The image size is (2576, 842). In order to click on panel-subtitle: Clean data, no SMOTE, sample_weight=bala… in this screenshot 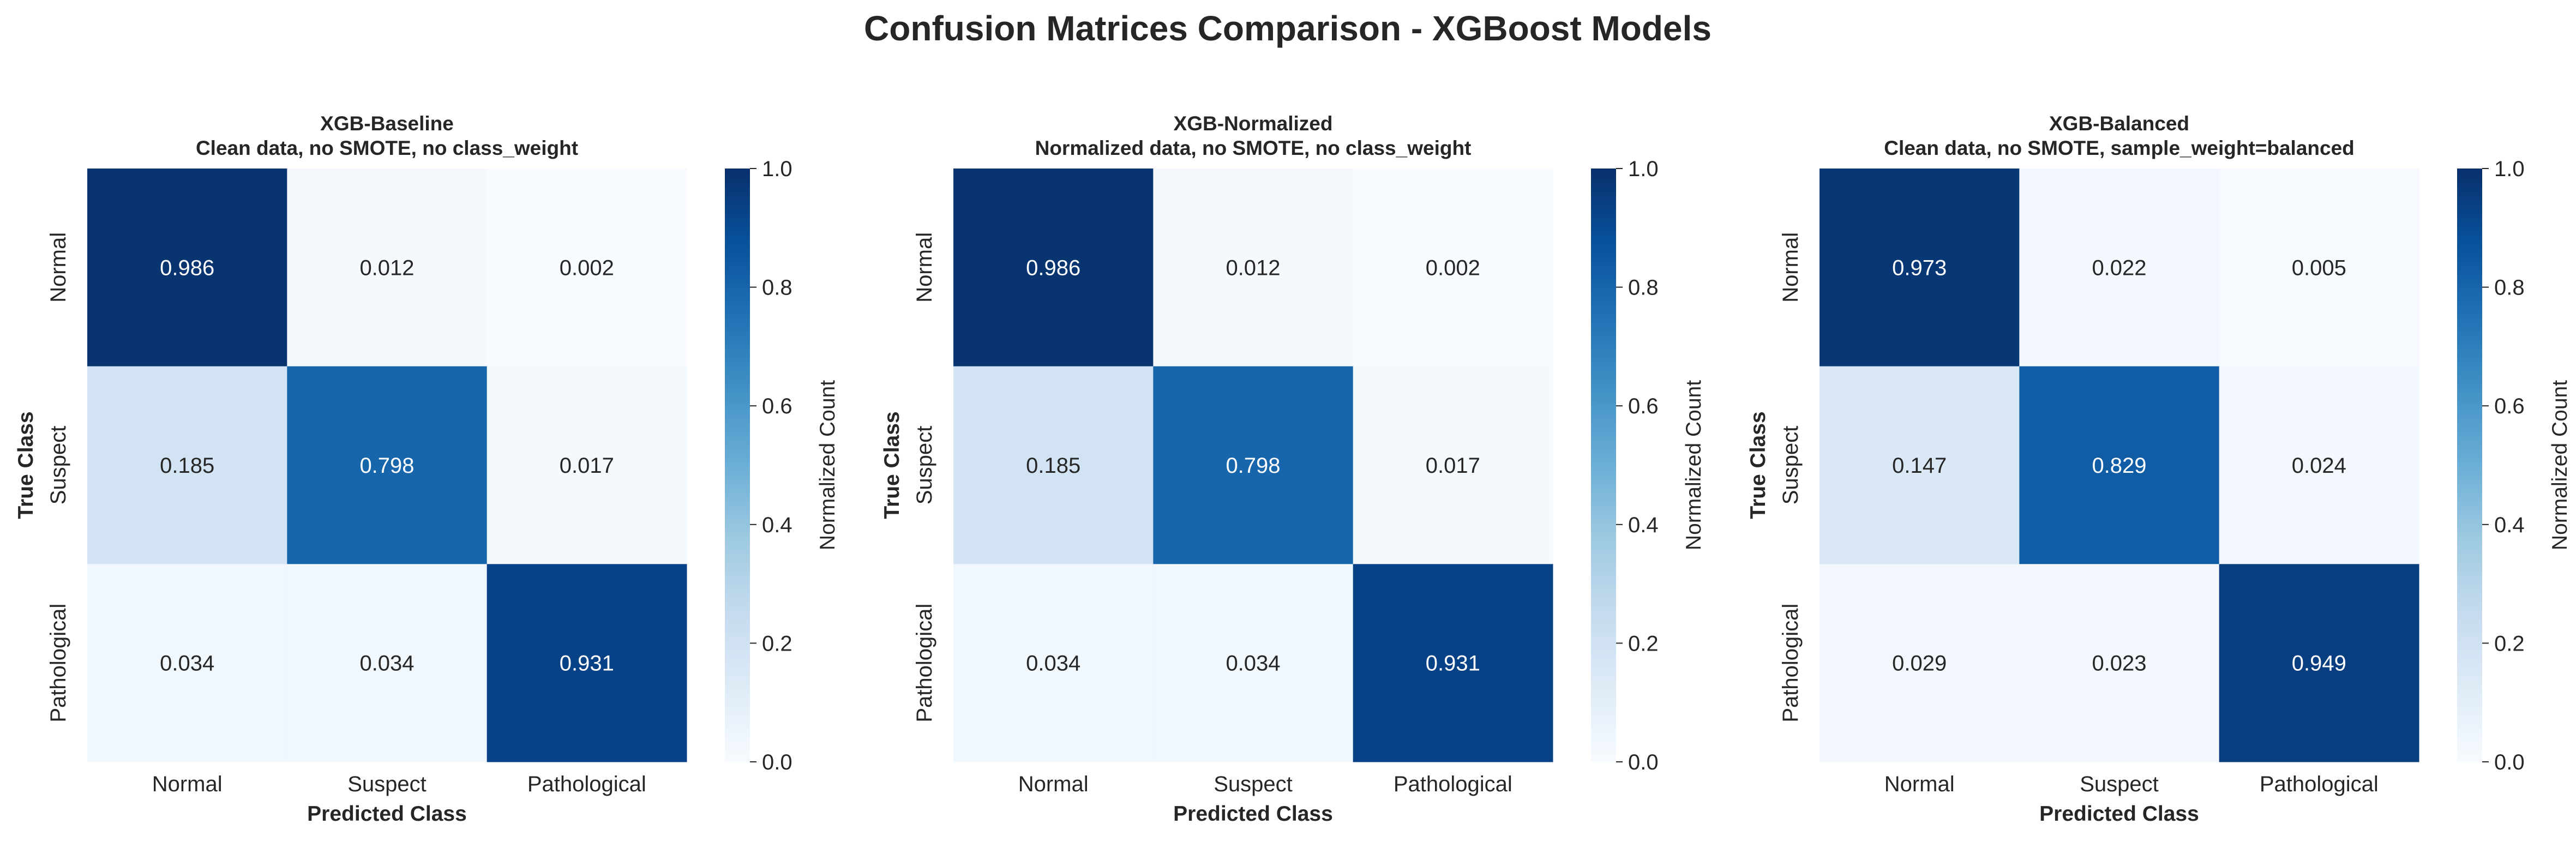, I will do `click(2120, 148)`.